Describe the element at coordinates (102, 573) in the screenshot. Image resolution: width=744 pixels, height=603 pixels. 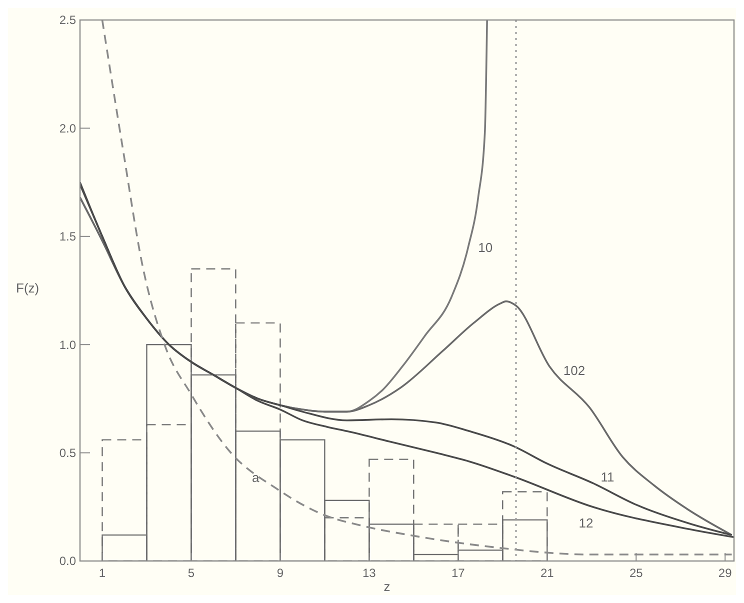
I see `x-tick-label: 1` at that location.